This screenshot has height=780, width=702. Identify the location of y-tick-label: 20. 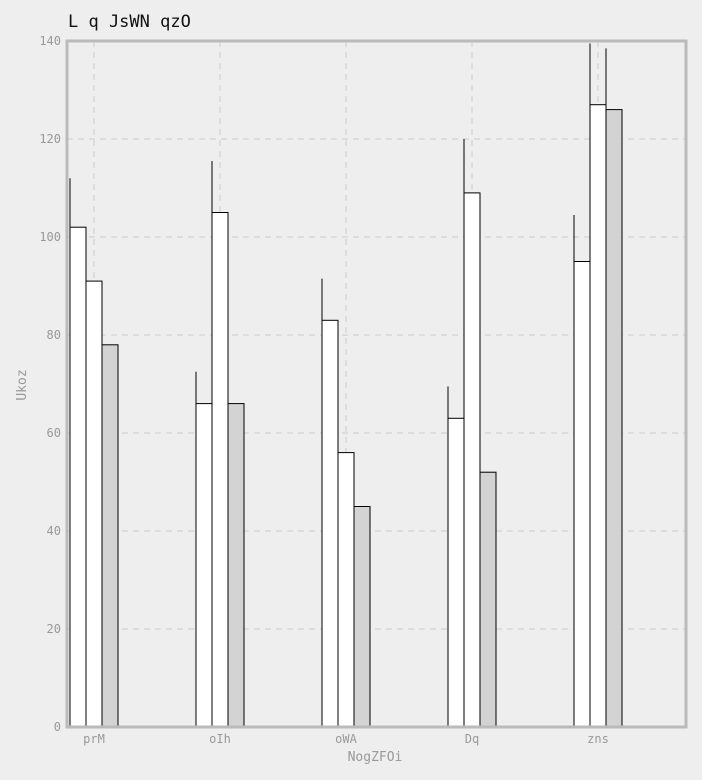
(54, 629).